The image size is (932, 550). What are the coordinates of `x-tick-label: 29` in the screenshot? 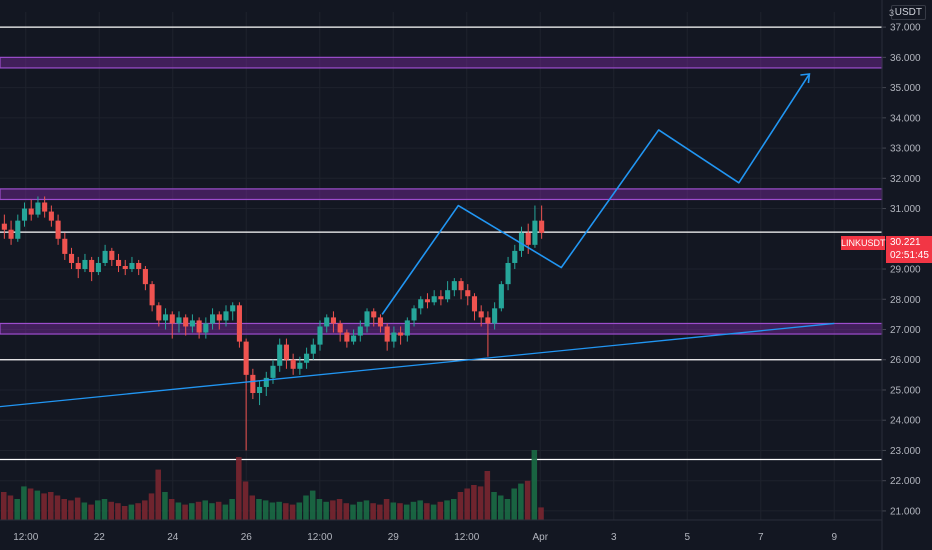 It's located at (394, 537).